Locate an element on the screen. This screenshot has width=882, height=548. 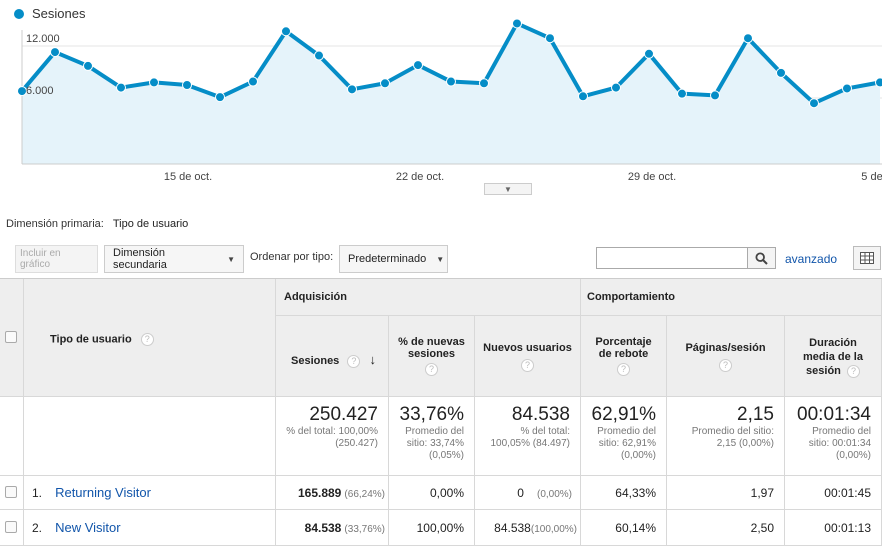
col-sessions-header: Sesiones ? ↓ is located at coordinates (332, 356).